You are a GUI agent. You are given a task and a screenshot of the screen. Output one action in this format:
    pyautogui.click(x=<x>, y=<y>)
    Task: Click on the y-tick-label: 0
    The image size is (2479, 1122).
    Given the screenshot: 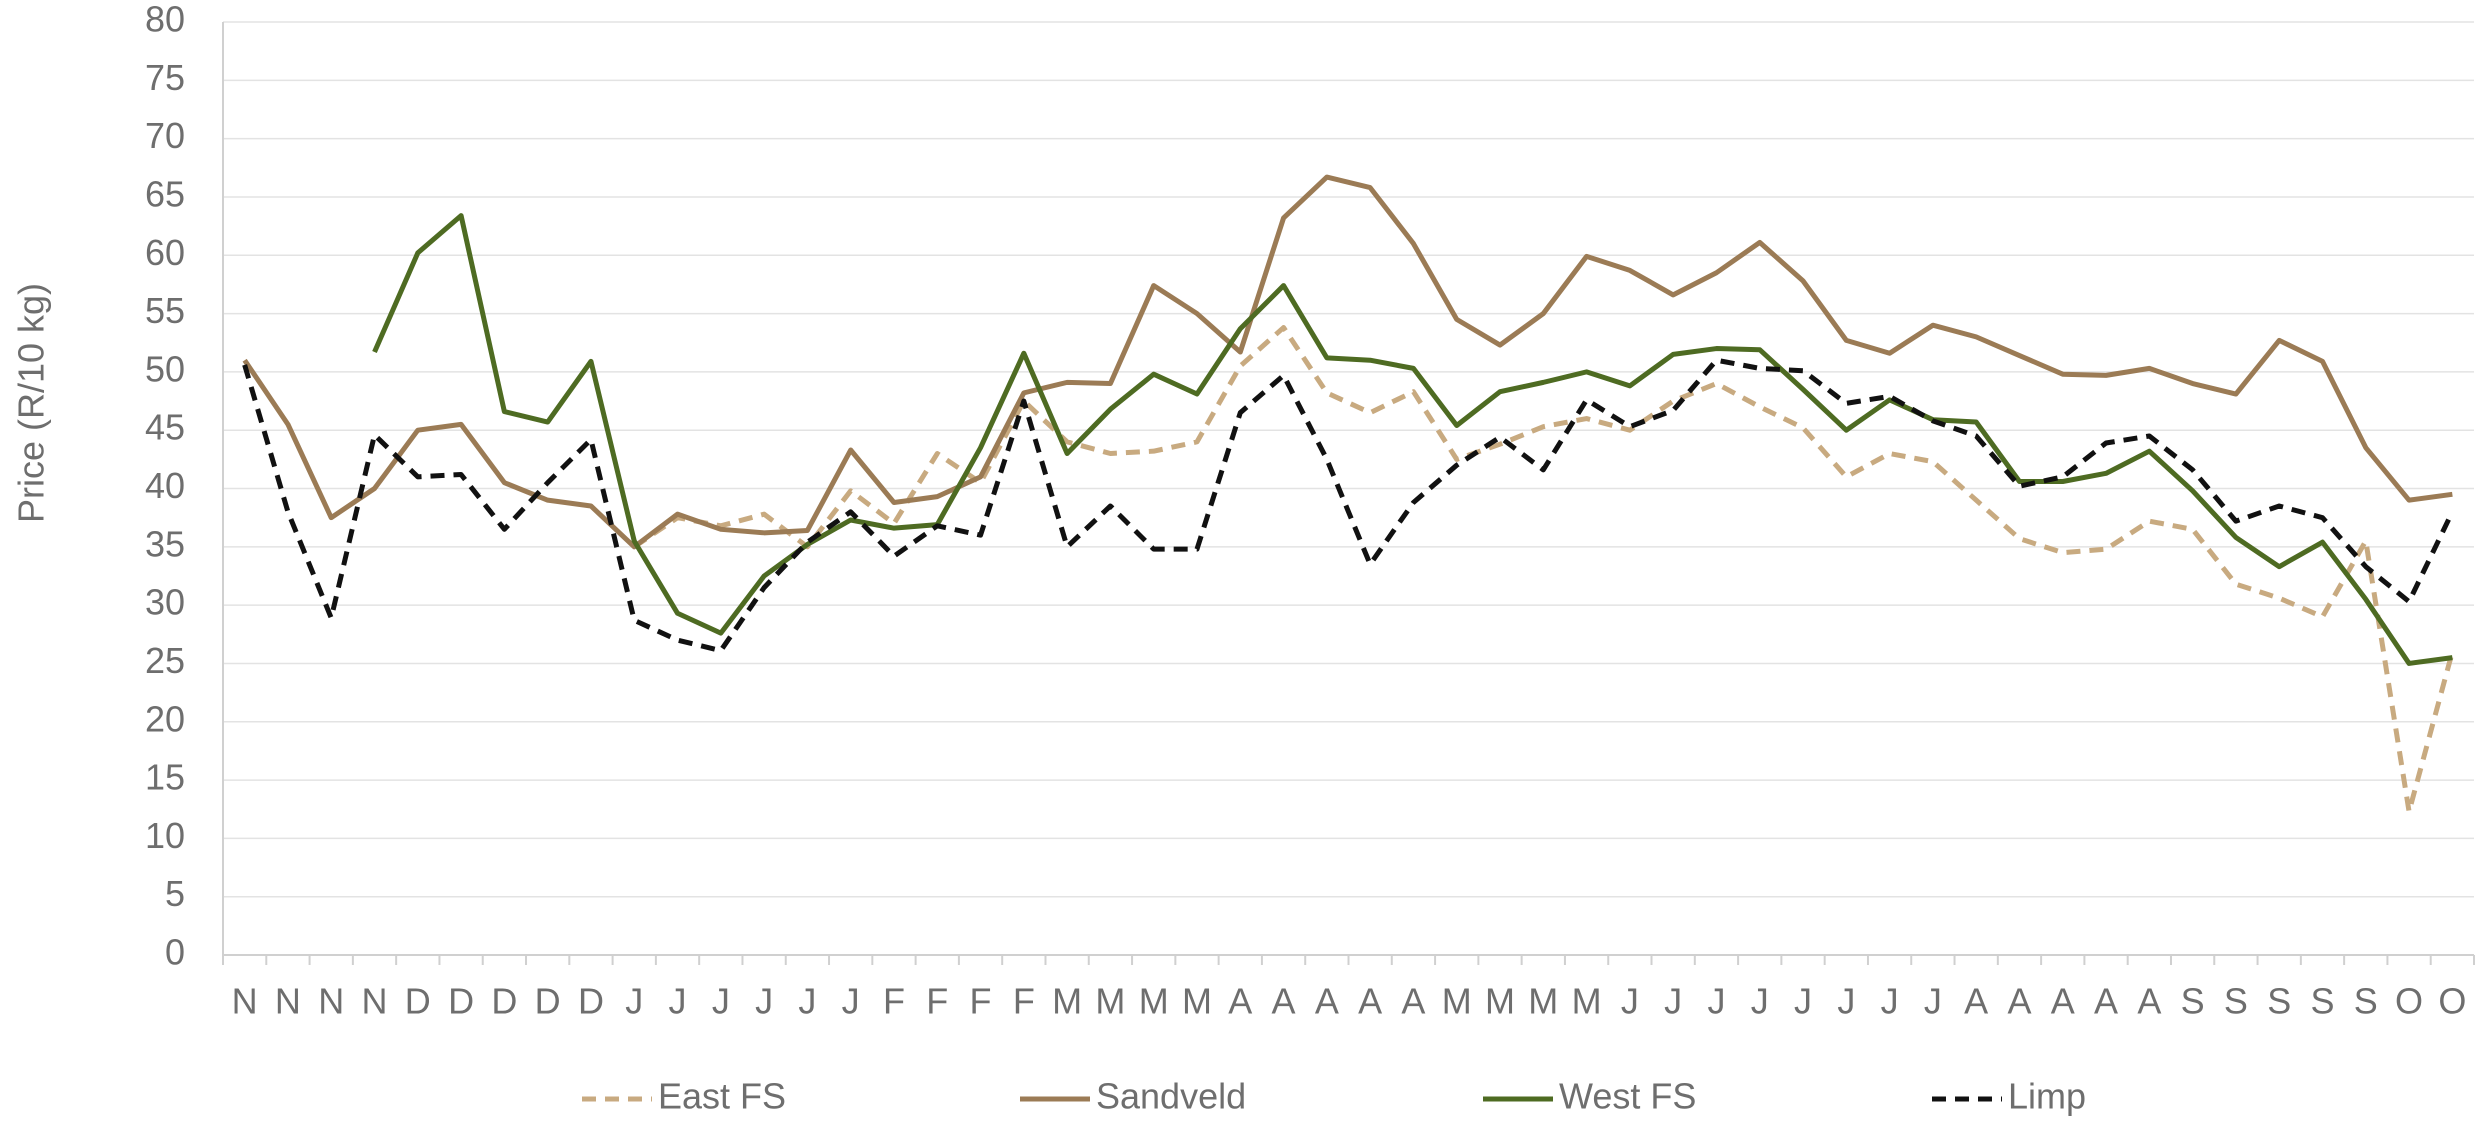 What is the action you would take?
    pyautogui.click(x=175, y=952)
    